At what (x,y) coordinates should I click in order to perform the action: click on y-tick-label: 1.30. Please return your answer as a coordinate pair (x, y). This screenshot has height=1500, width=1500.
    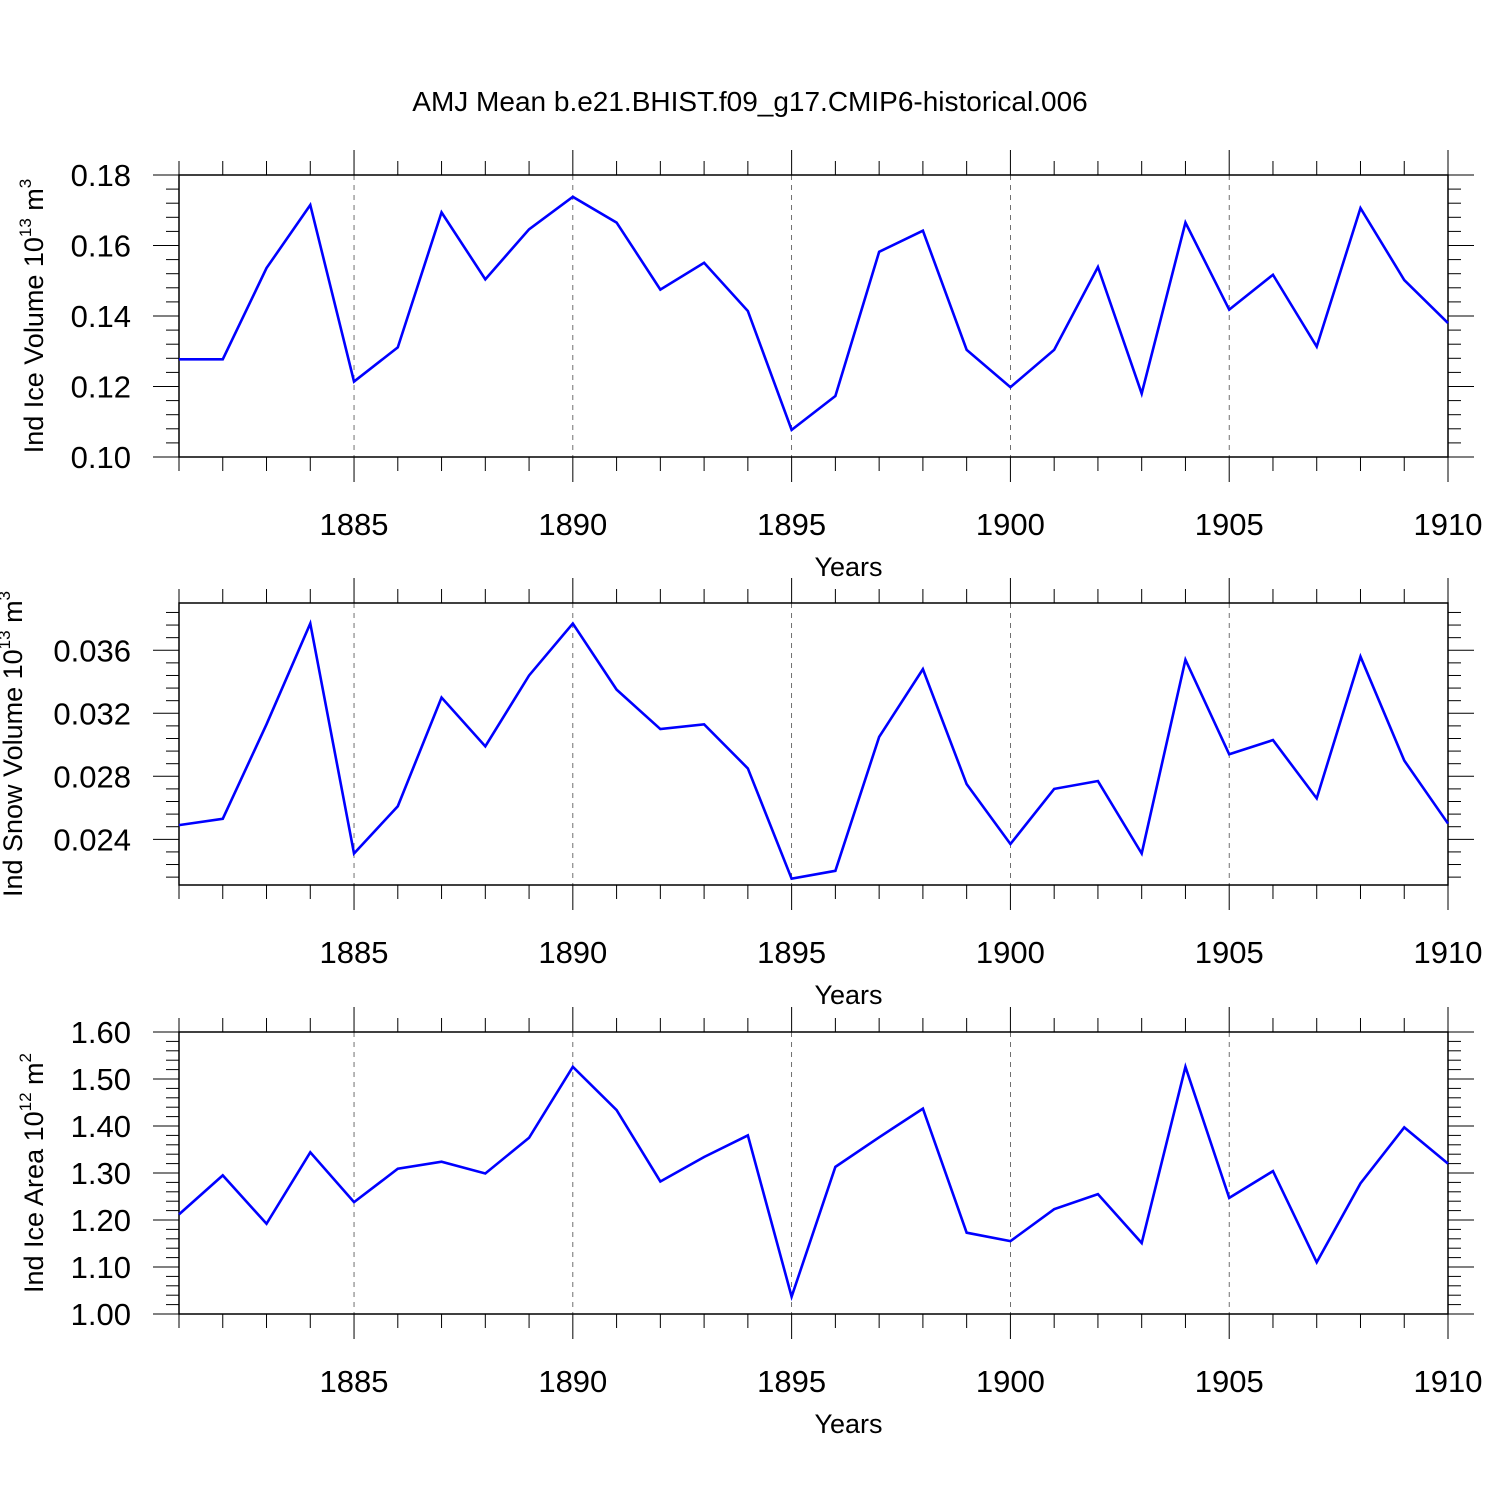
    Looking at the image, I should click on (101, 1173).